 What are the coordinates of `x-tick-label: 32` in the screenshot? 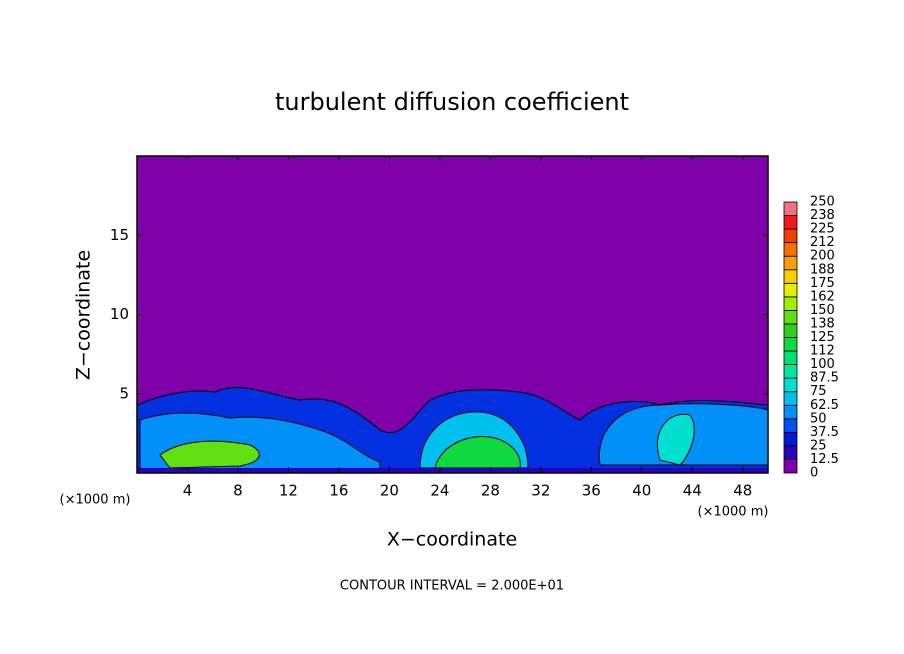 It's located at (540, 491).